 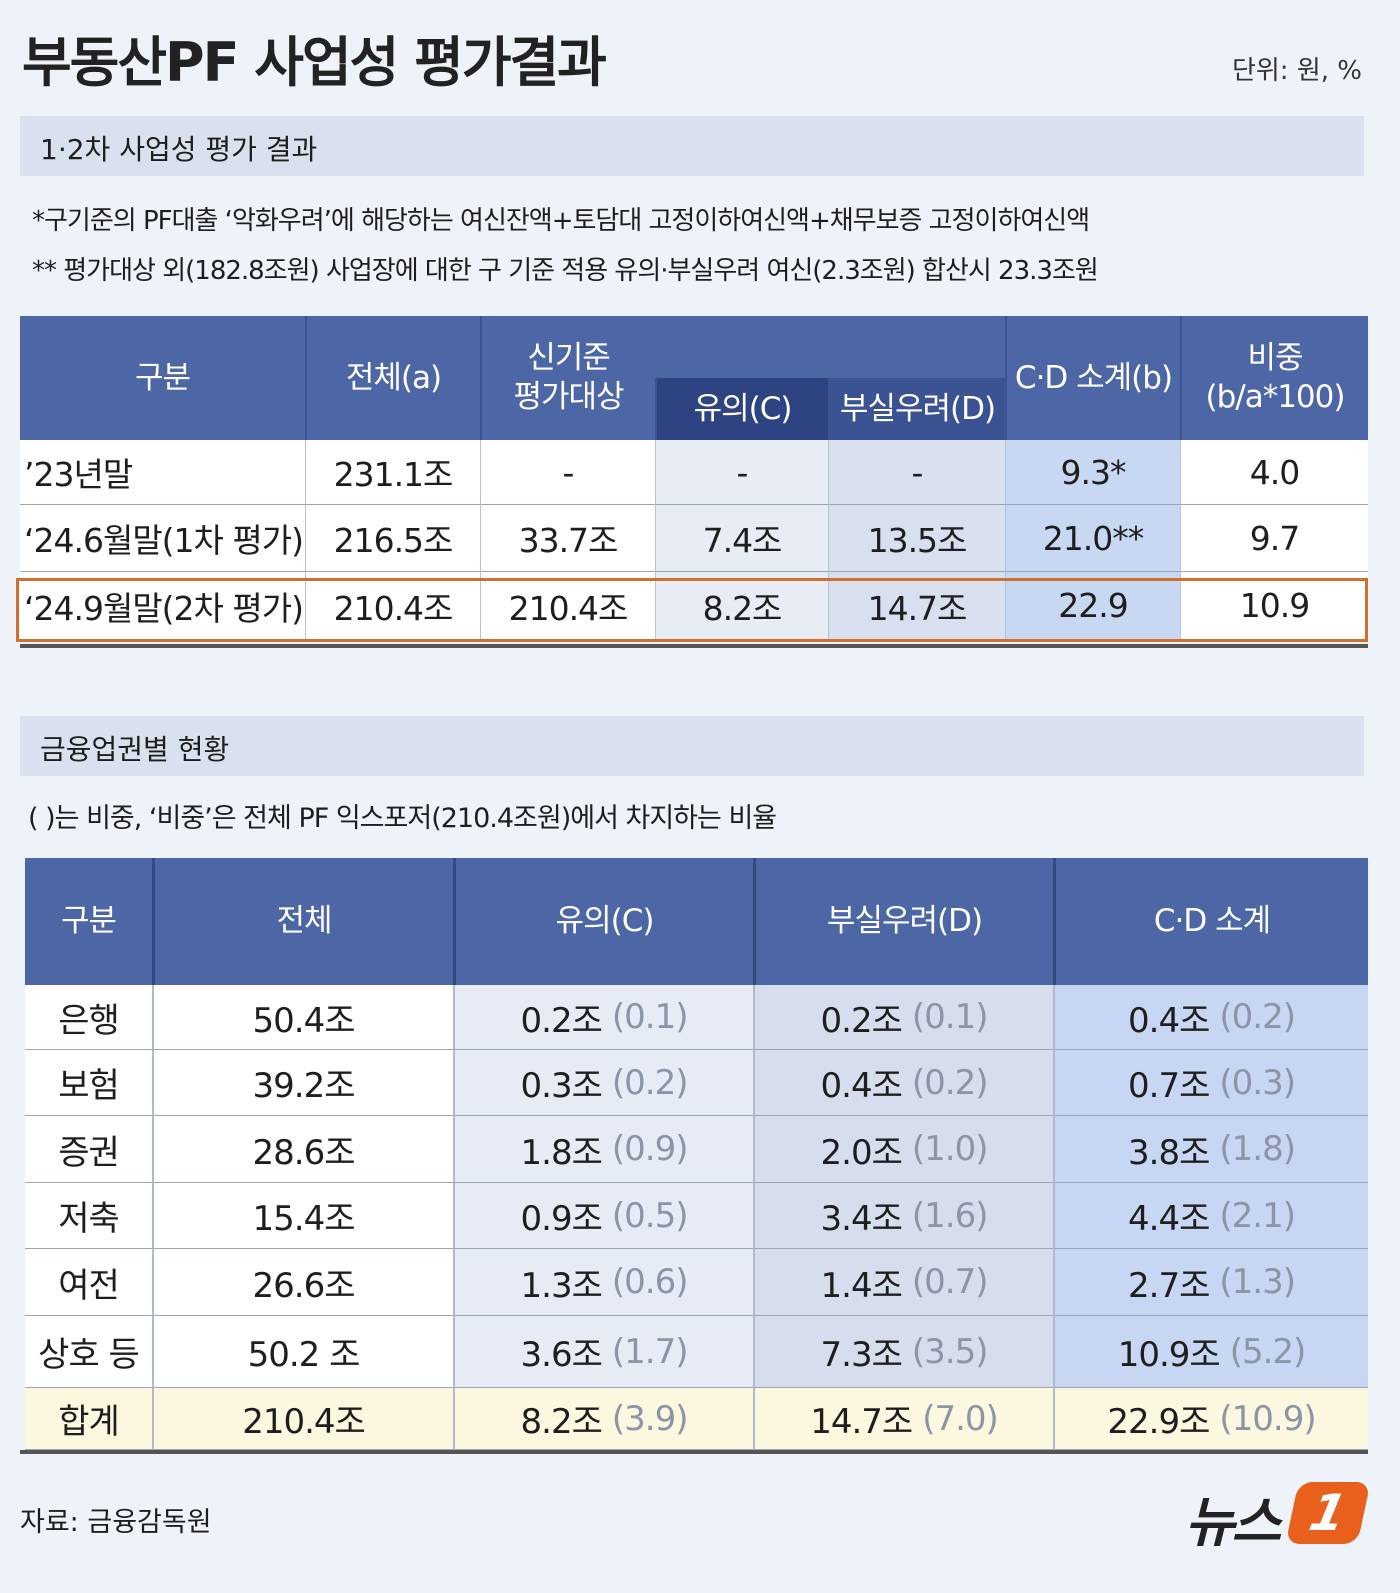 What do you see at coordinates (393, 540) in the screenshot?
I see `cell-text: 216.5조` at bounding box center [393, 540].